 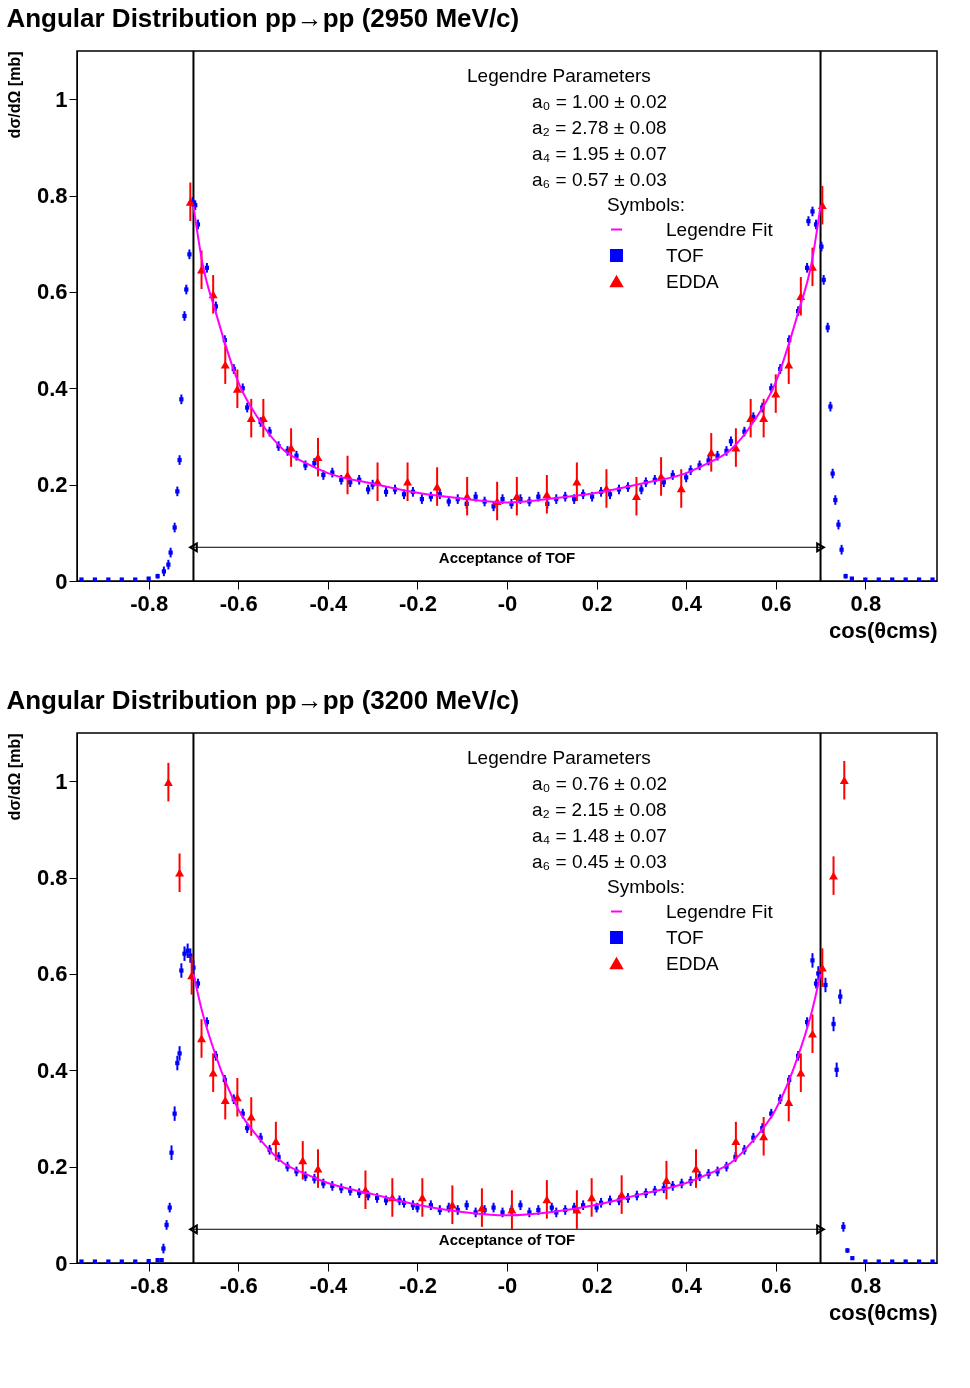 What do you see at coordinates (599, 179) in the screenshot?
I see `annotation: a₆ = 0.57 ± 0.03` at bounding box center [599, 179].